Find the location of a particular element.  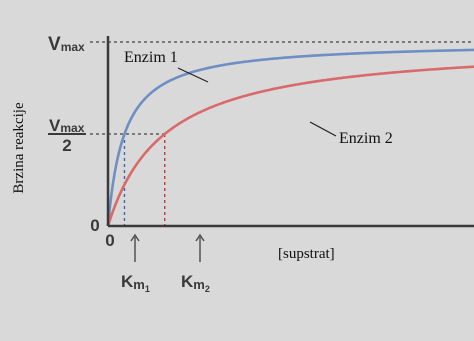

x-tick-zero: 0 is located at coordinates (109, 240).